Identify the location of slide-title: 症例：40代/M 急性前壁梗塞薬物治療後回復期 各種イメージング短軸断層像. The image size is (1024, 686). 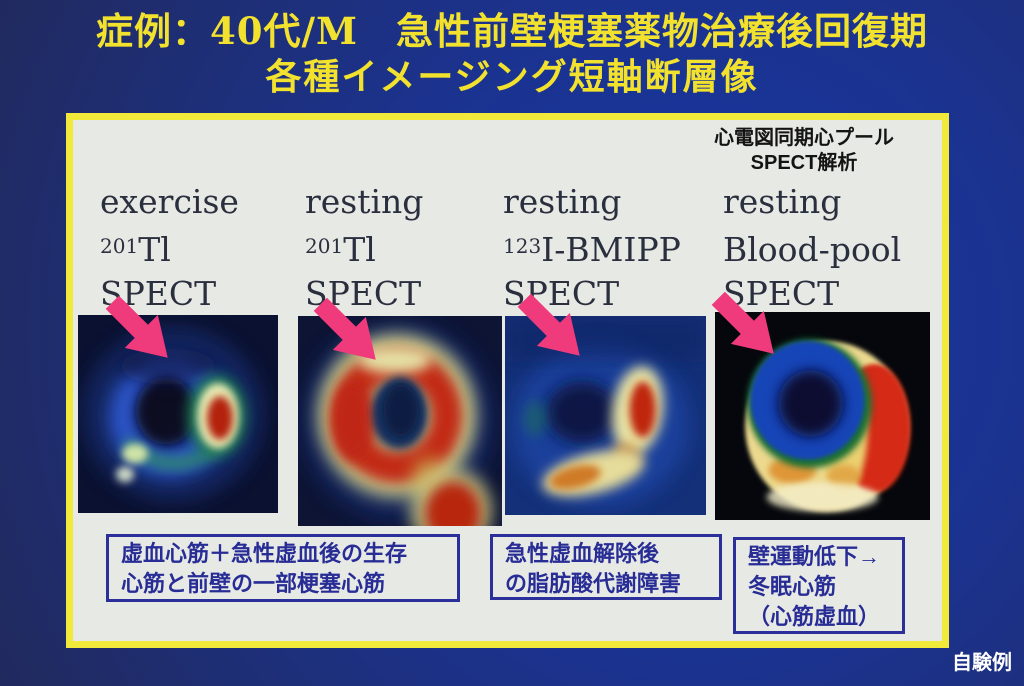
(512, 53).